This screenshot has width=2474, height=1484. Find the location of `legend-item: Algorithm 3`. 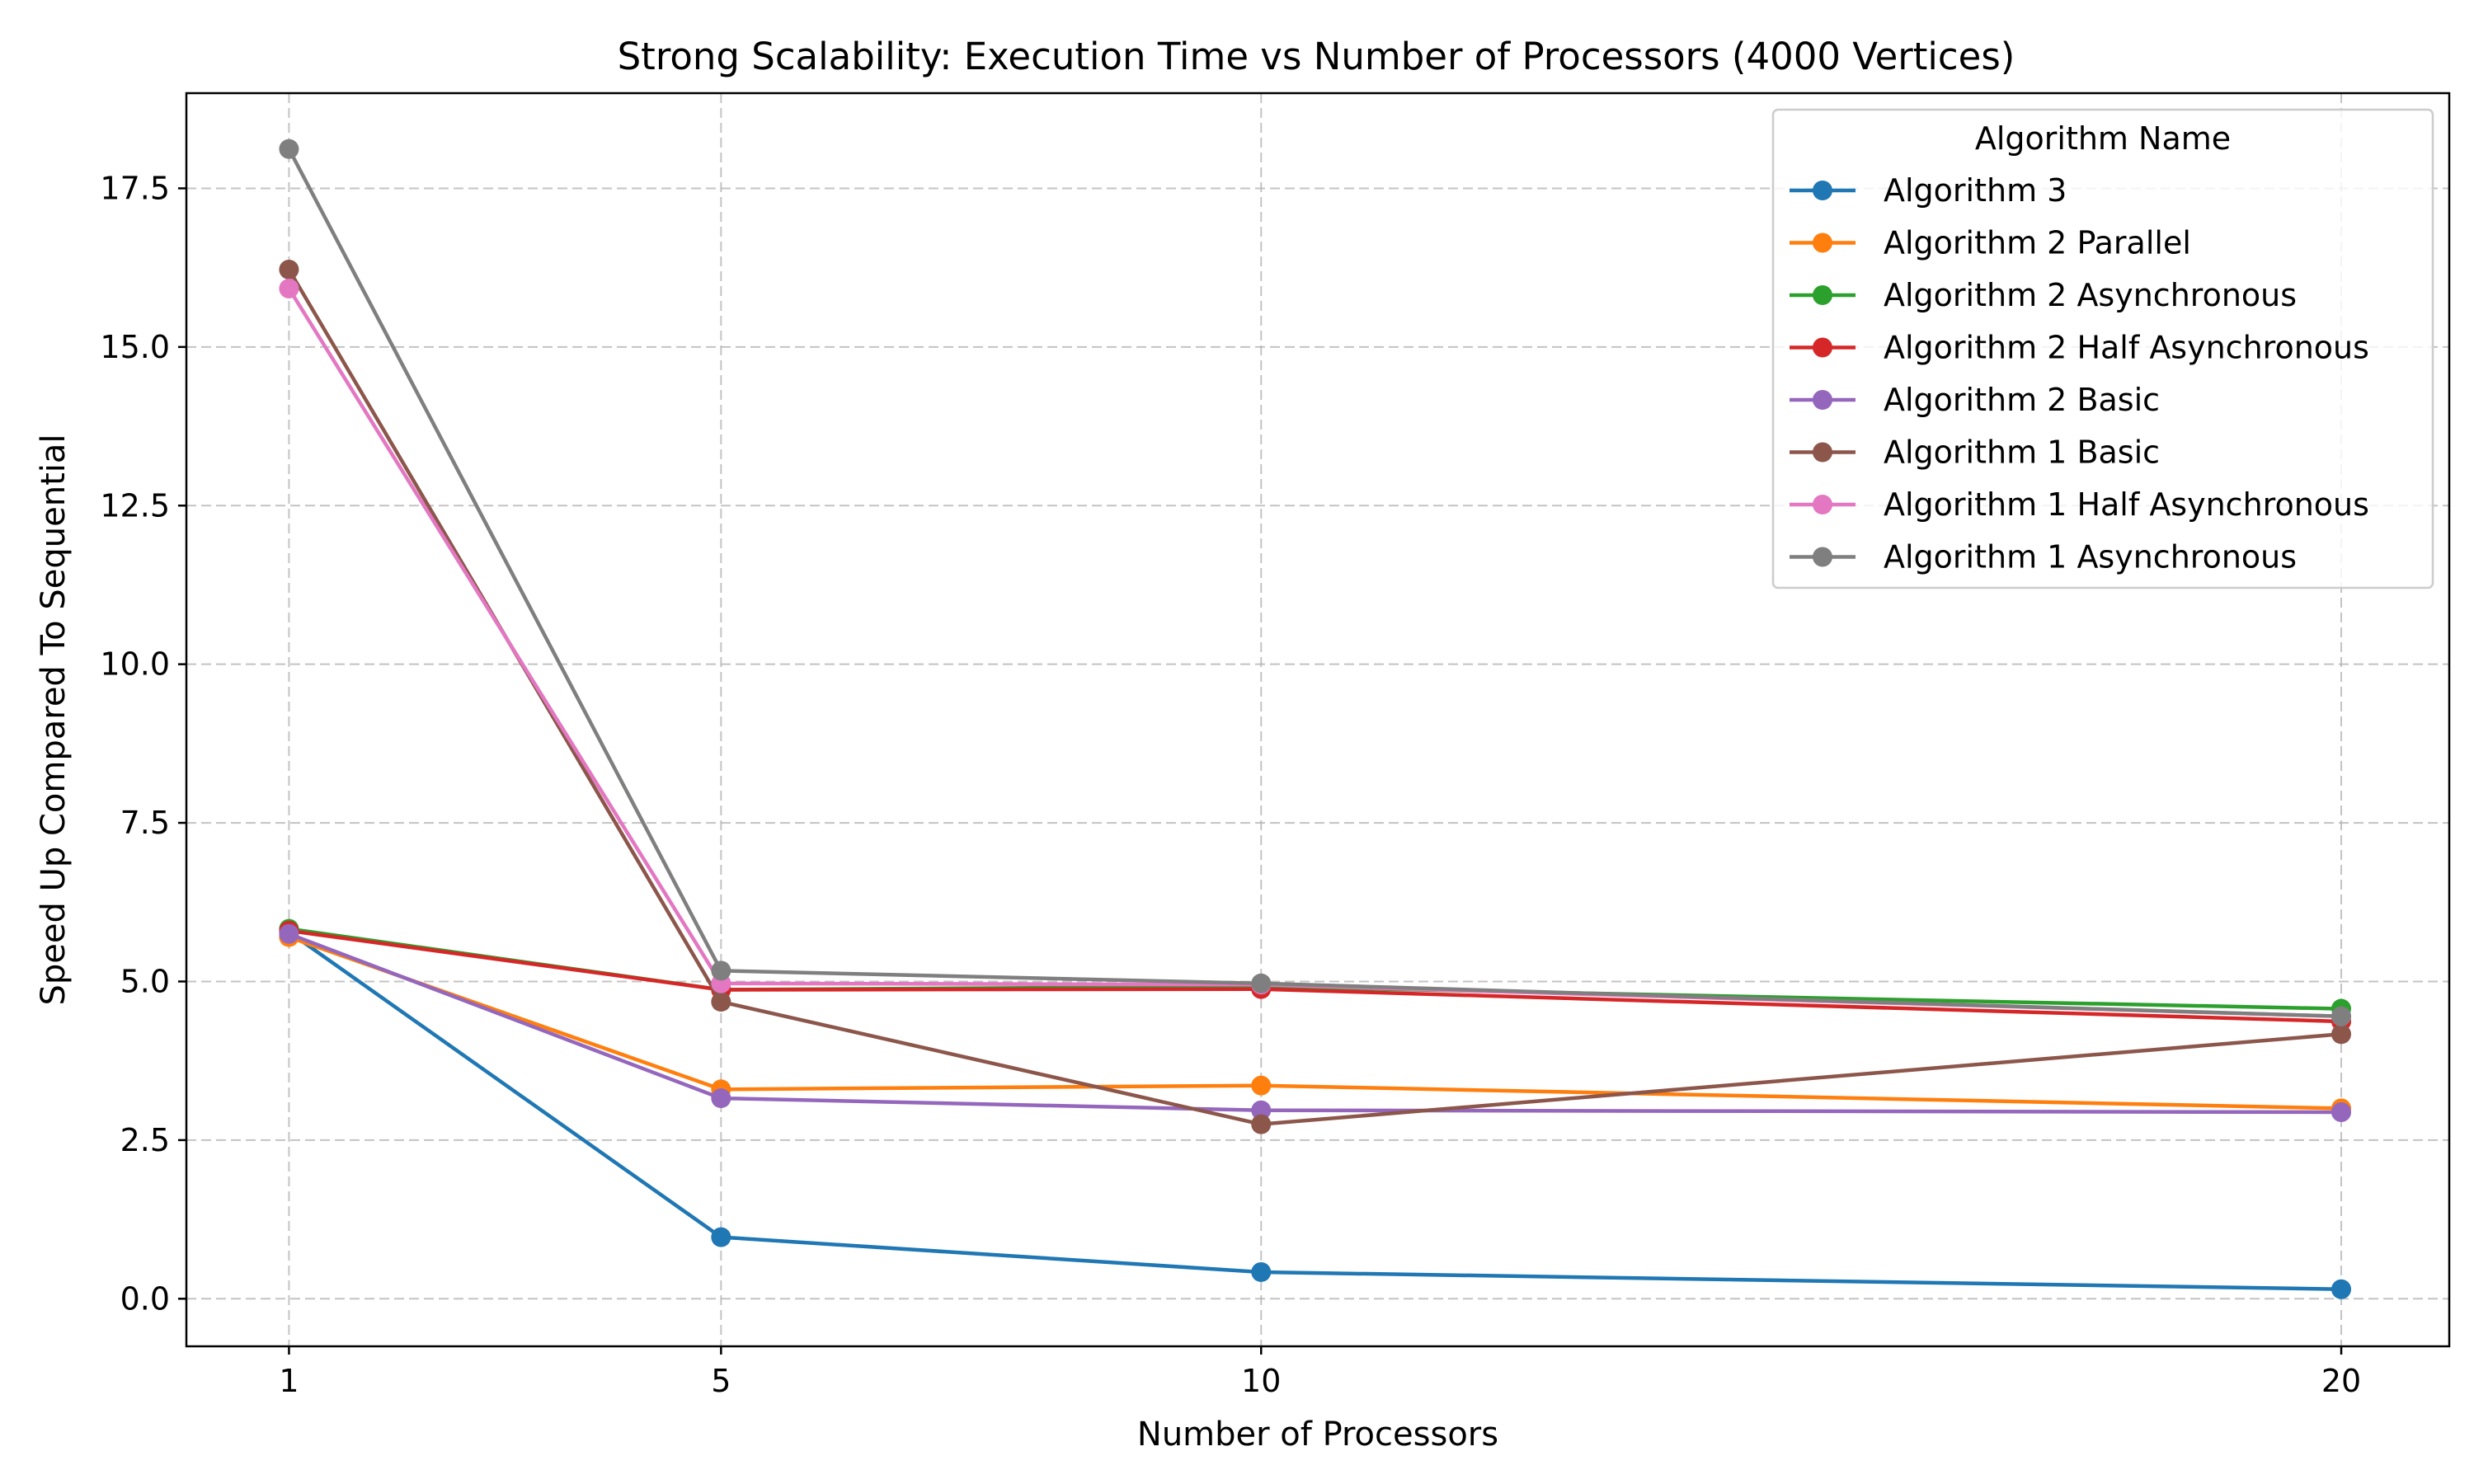

legend-item: Algorithm 3 is located at coordinates (1928, 190).